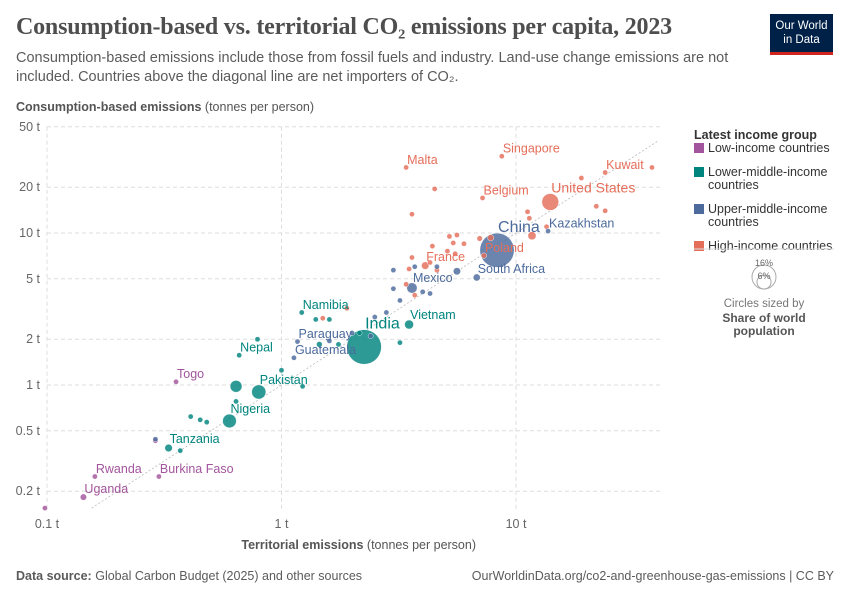 This screenshot has width=850, height=600. I want to click on data-point-guatemala, so click(294, 357).